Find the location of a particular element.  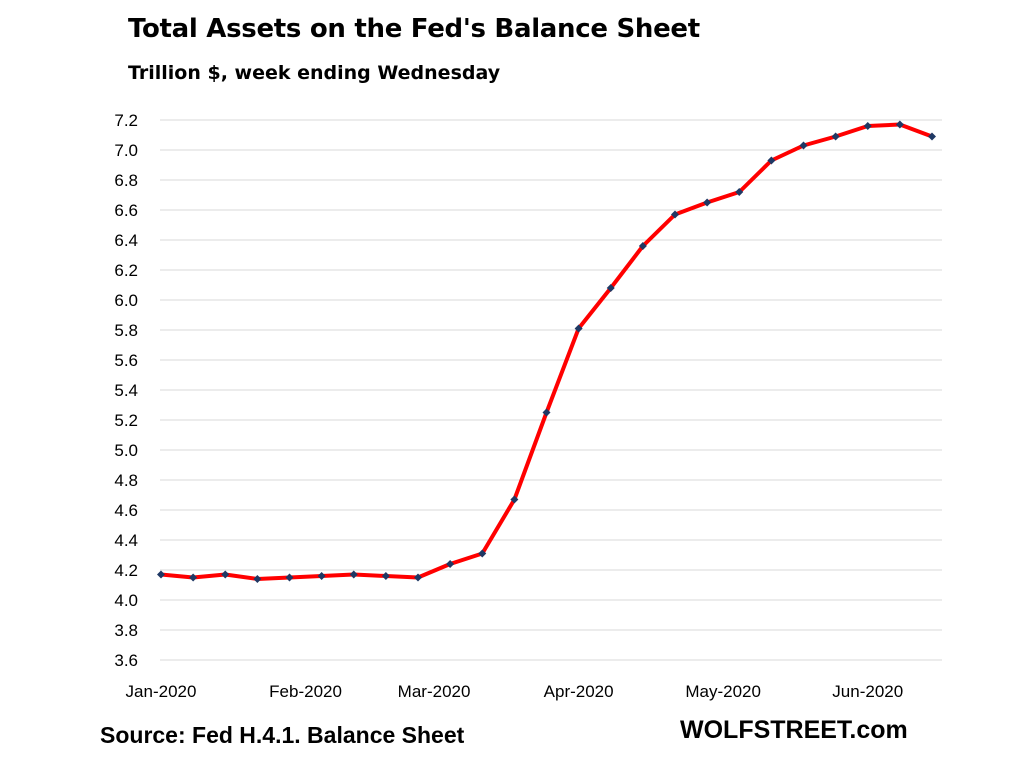

y-tick-label: 4.8 is located at coordinates (126, 480).